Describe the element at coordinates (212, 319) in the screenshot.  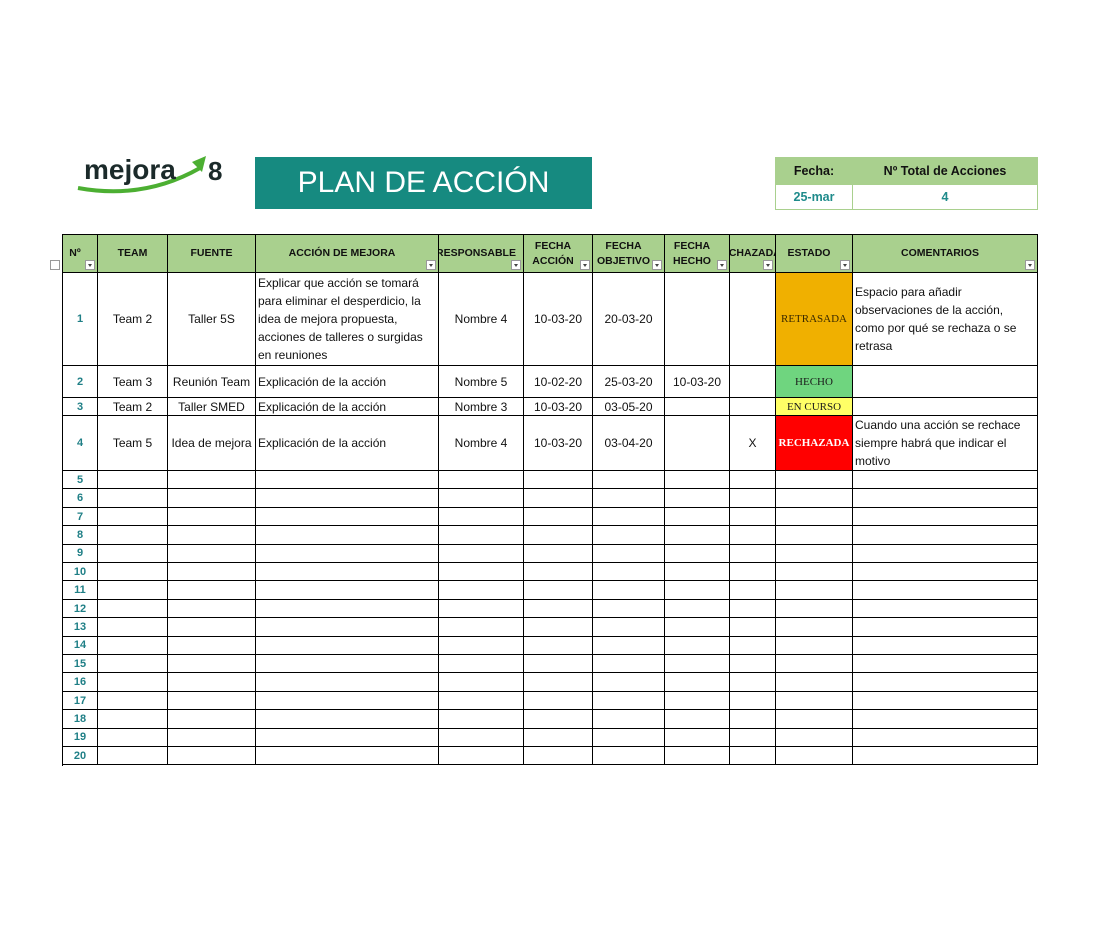
I see `cell: Taller 5S` at that location.